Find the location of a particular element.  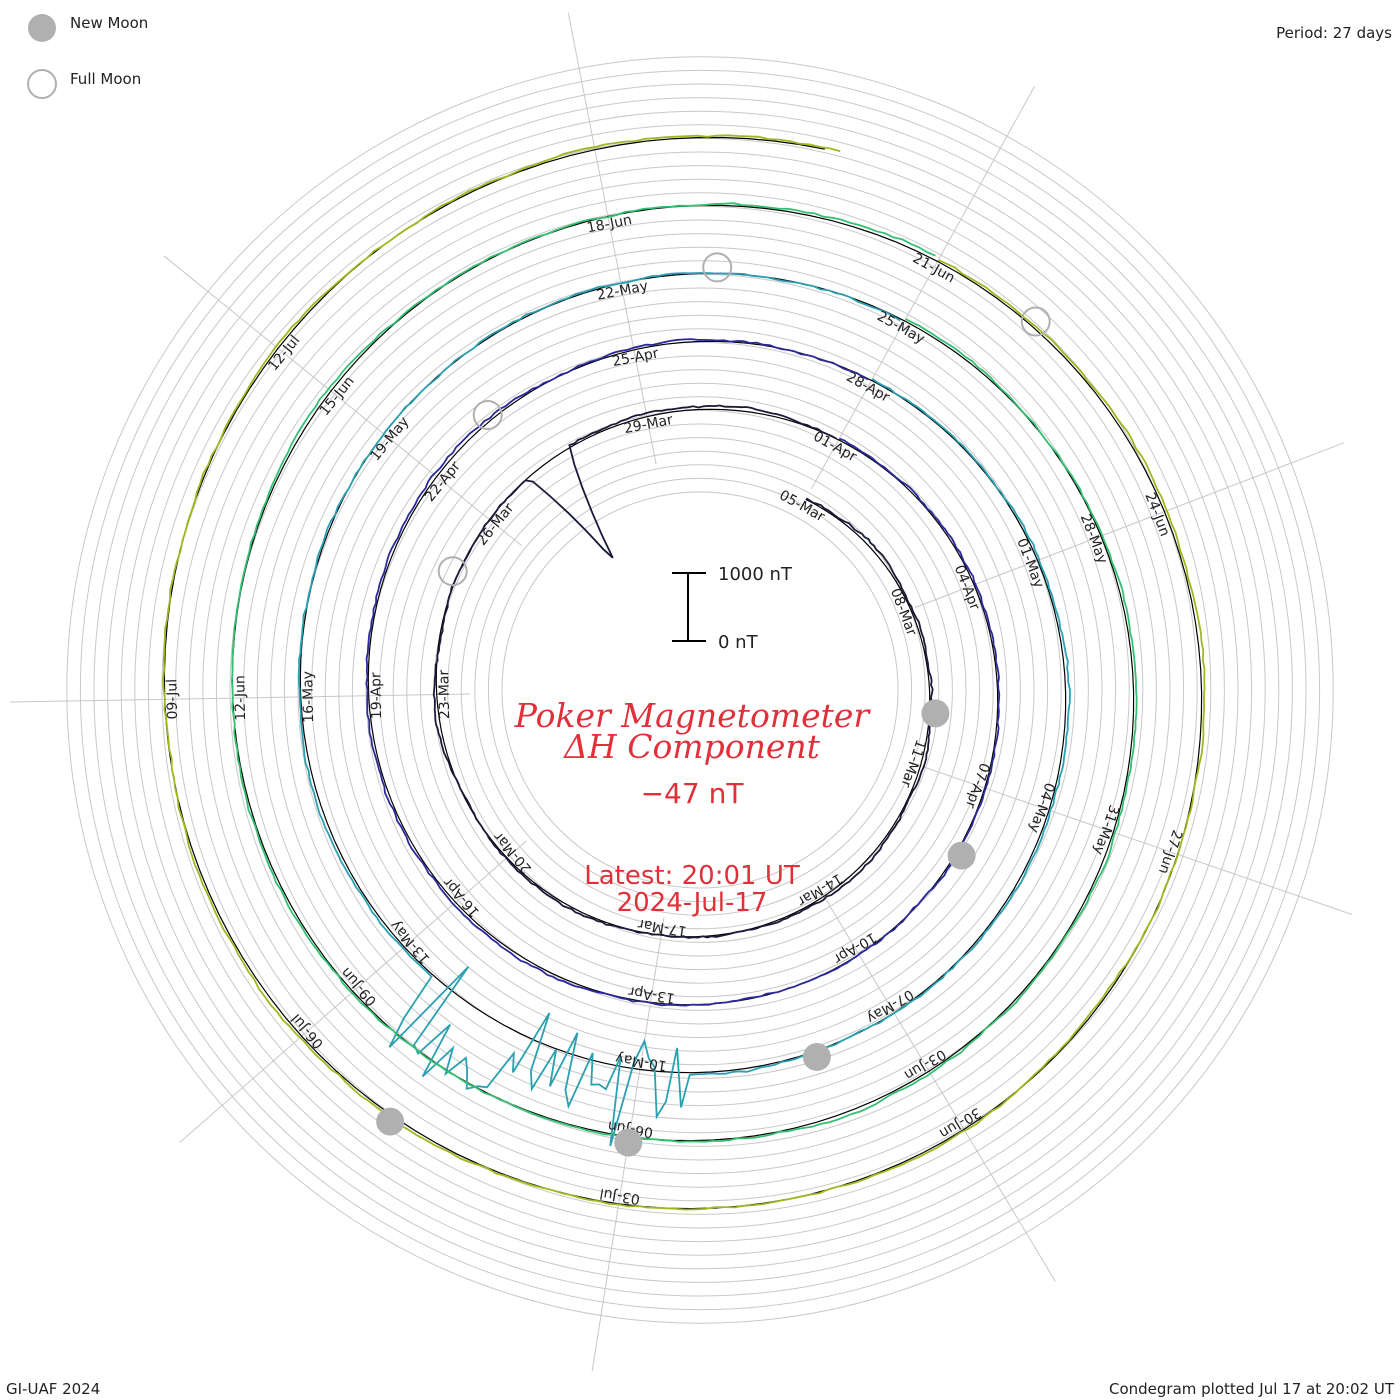

date-label: 01-May is located at coordinates (1030, 563).